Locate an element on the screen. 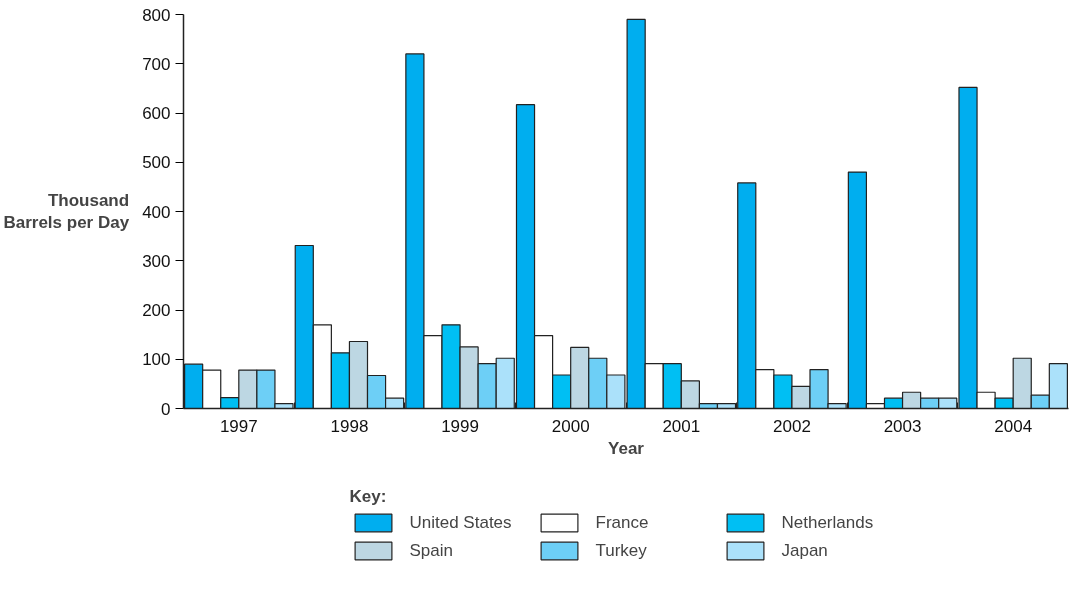  x-tick-label: 2002 is located at coordinates (792, 426).